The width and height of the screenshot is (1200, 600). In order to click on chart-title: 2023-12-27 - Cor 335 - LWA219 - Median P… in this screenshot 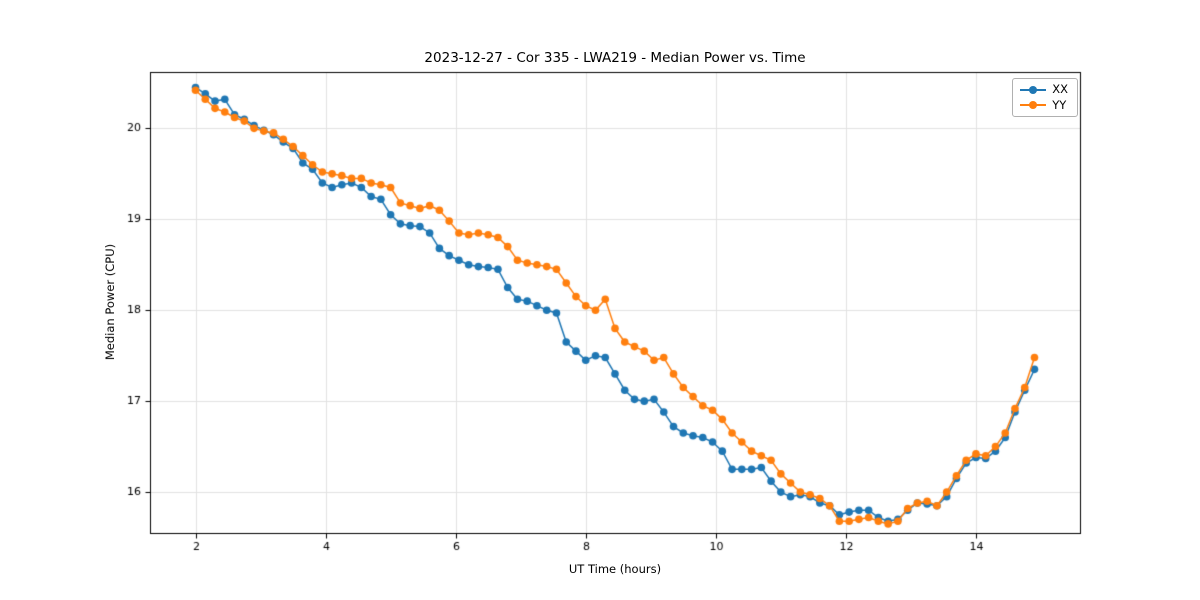, I will do `click(615, 58)`.